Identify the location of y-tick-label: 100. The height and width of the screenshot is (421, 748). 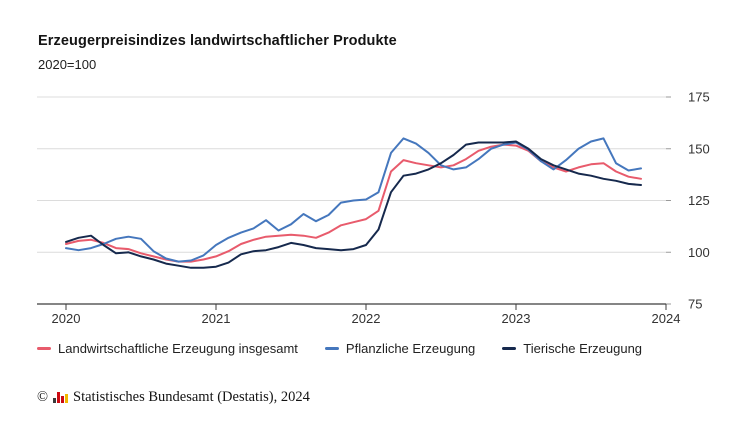
(699, 252).